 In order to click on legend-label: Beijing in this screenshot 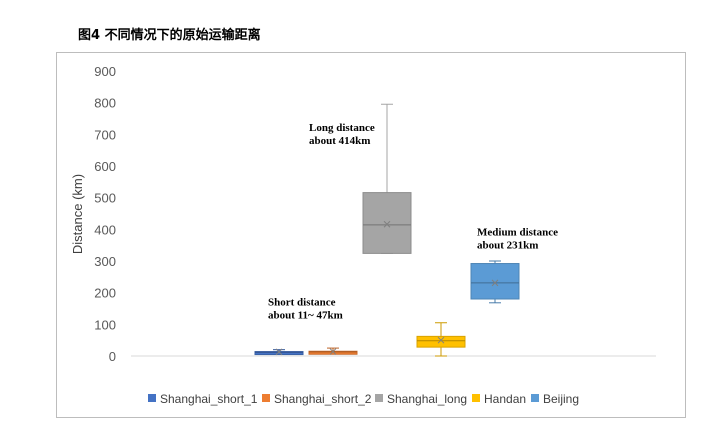, I will do `click(561, 399)`.